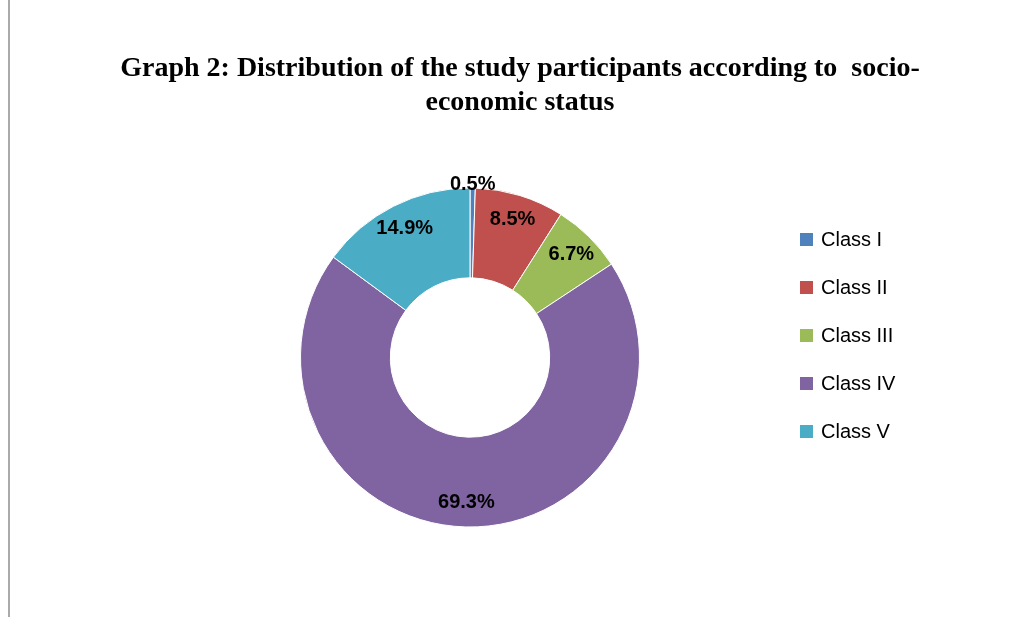 This screenshot has height=617, width=1013. I want to click on legend-label: Class V, so click(855, 431).